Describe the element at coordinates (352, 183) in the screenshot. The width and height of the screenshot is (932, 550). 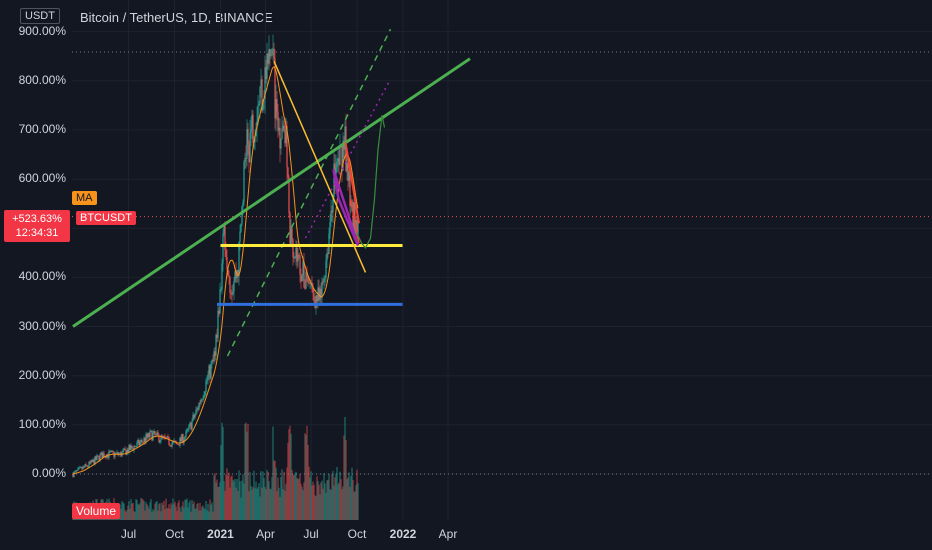
I see `red-wedge-upper` at that location.